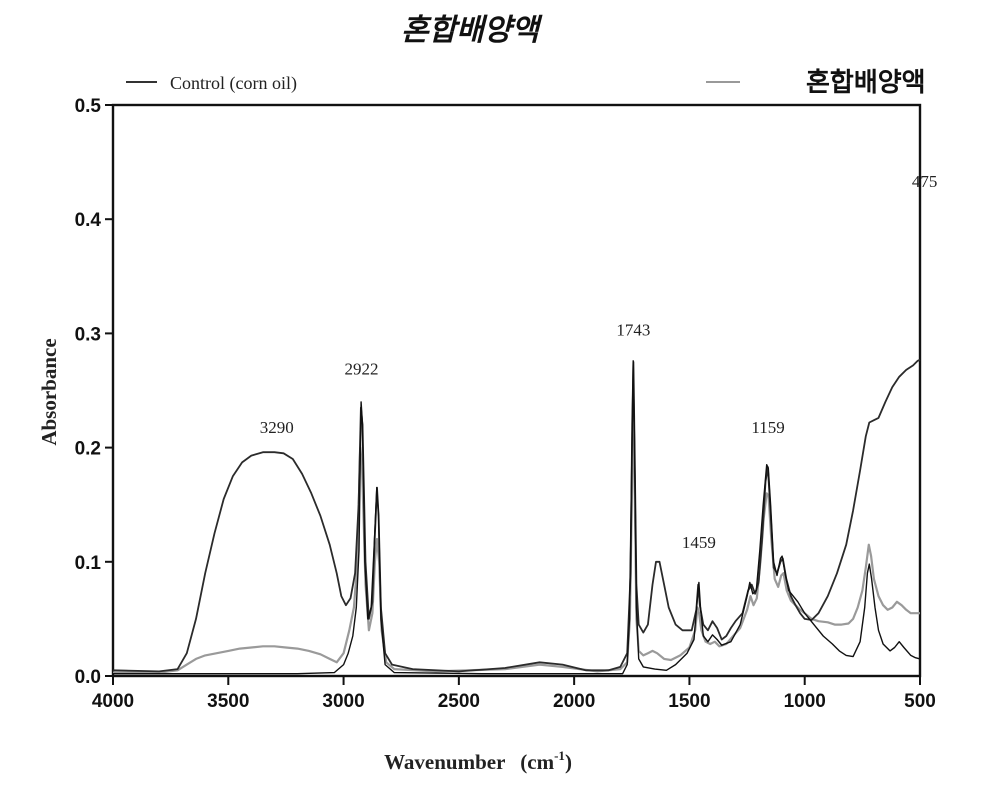  Describe the element at coordinates (767, 427) in the screenshot. I see `peak-label: 1159` at that location.